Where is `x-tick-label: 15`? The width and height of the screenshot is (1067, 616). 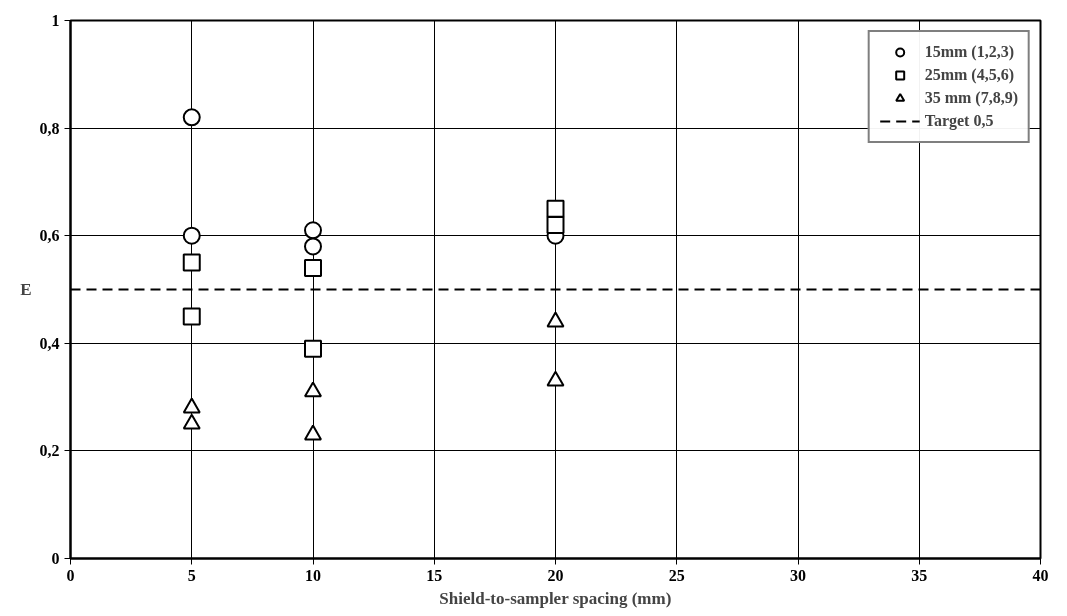
x-tick-label: 15 is located at coordinates (434, 575).